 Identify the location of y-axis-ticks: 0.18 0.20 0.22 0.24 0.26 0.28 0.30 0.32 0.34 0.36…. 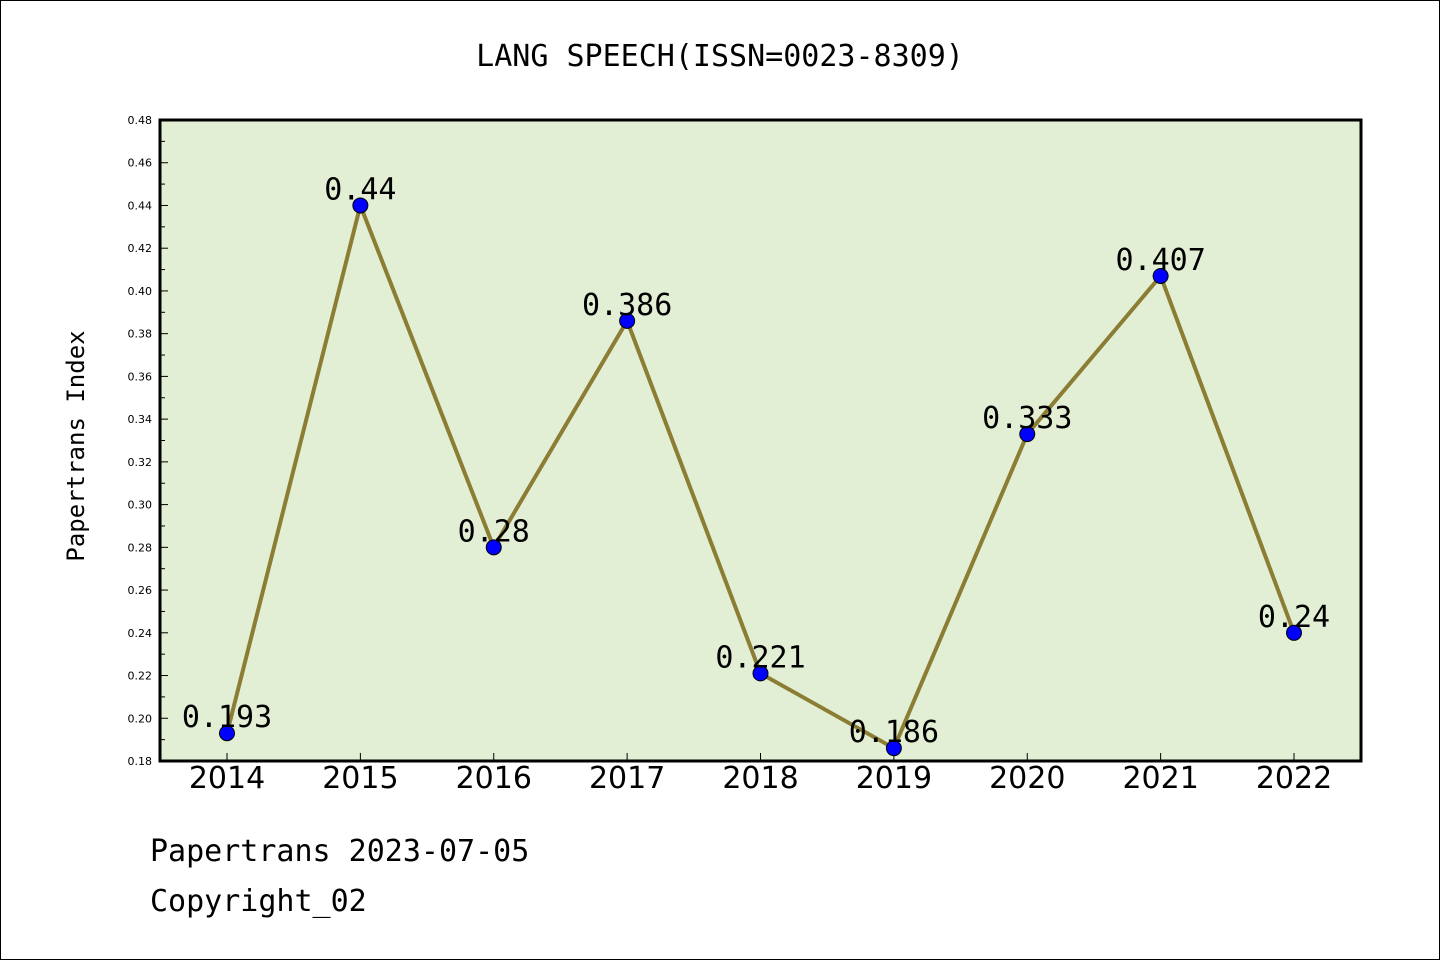
(148, 441).